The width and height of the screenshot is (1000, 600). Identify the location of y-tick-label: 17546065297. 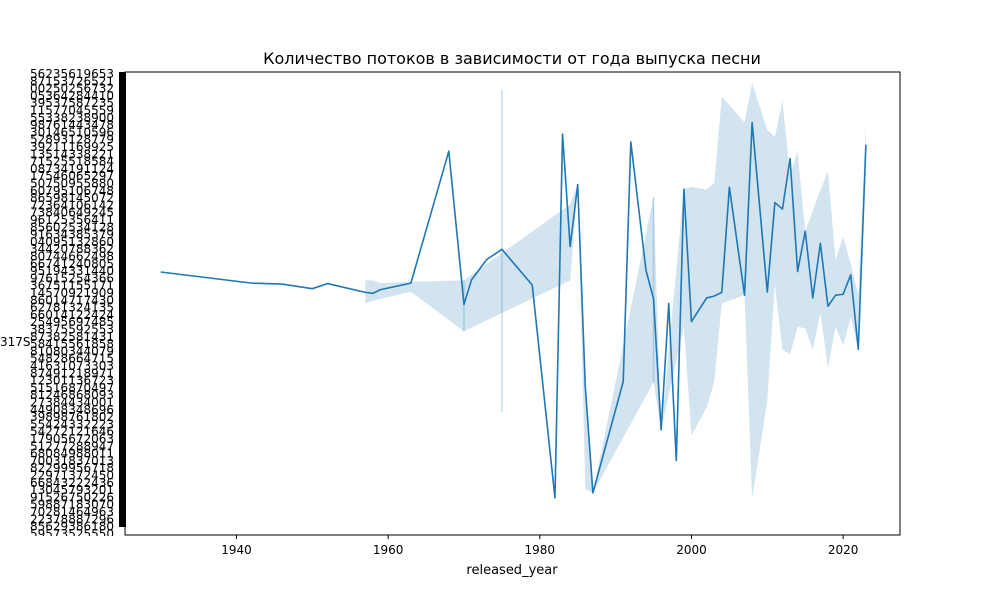
(72, 176).